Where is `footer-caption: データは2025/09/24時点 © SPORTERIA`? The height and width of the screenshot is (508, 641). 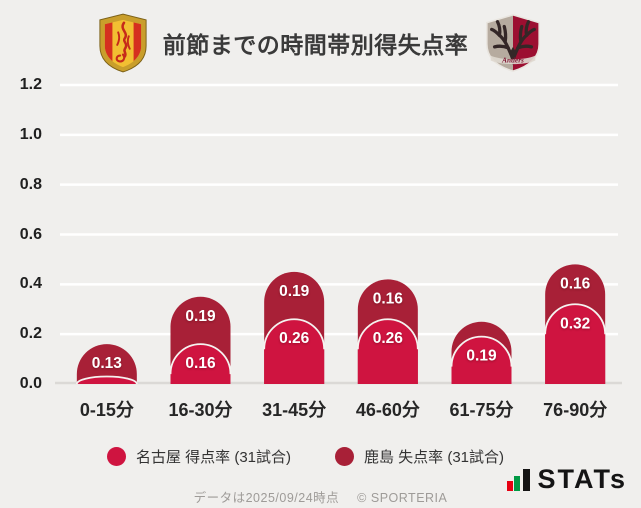 footer-caption: データは2025/09/24時点 © SPORTERIA is located at coordinates (320, 496).